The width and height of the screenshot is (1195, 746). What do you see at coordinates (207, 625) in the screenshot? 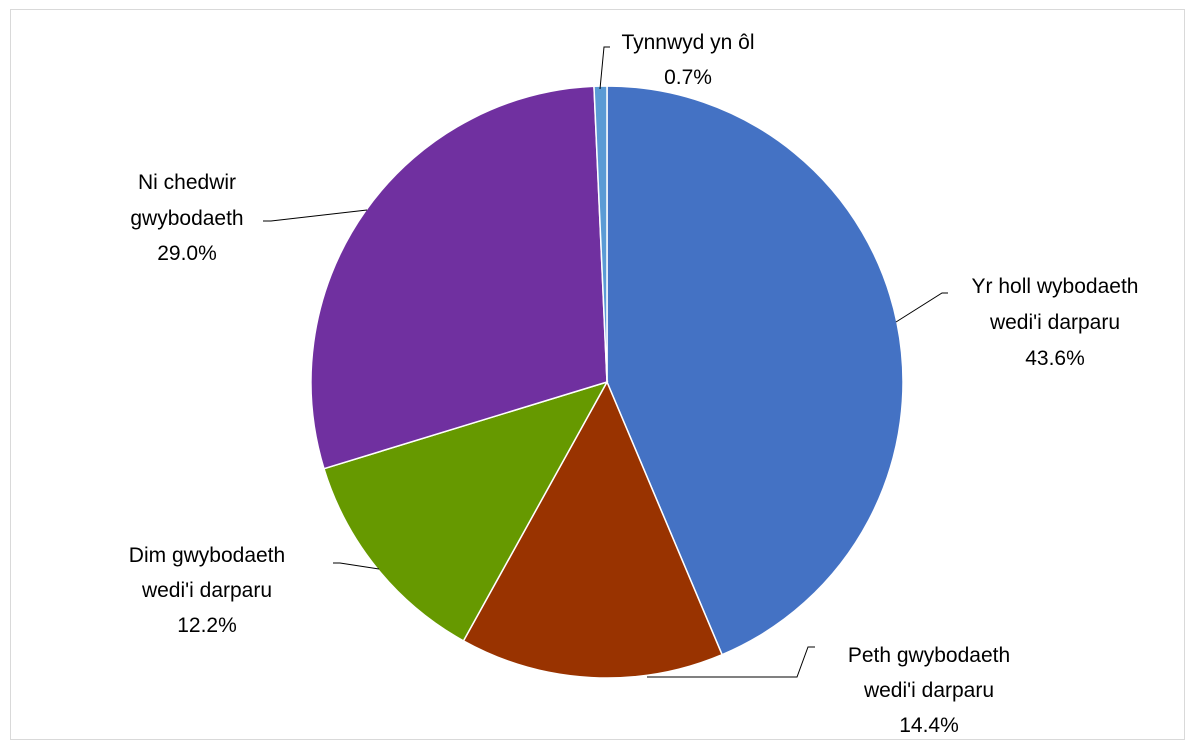
I see `slice-percent-label: 12.2%` at bounding box center [207, 625].